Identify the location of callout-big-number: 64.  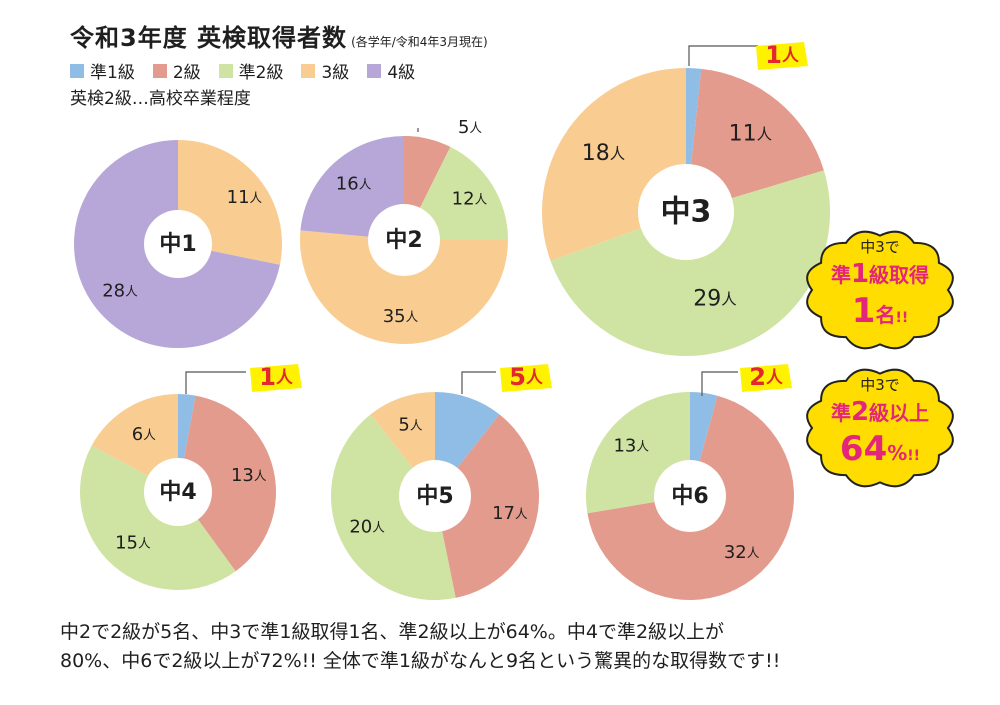
(863, 449).